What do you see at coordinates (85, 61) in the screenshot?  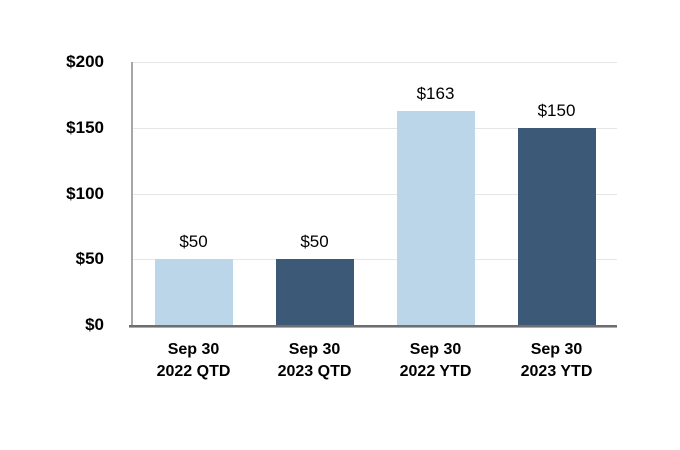 I see `y-tick-label: $200` at bounding box center [85, 61].